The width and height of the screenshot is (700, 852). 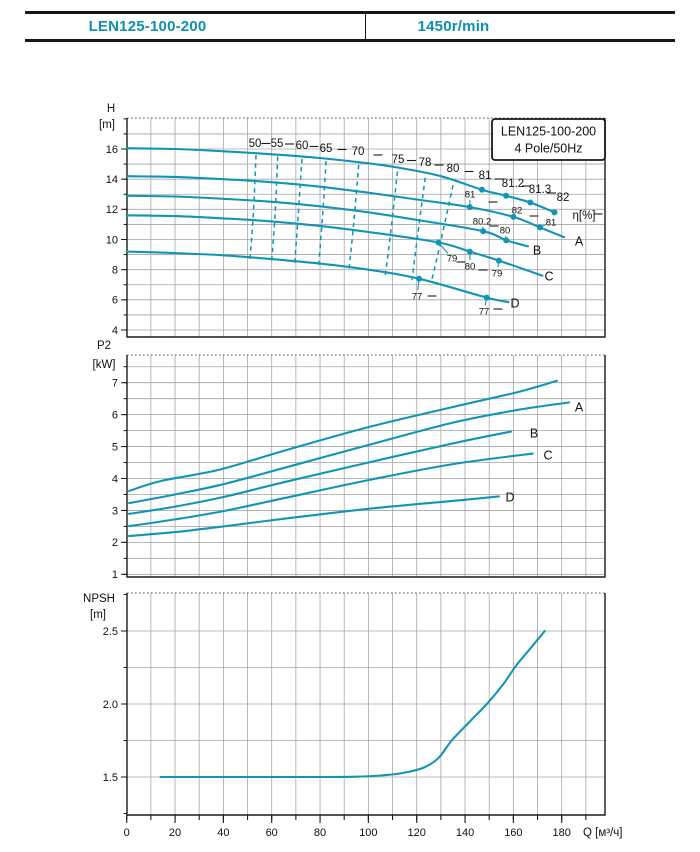 I want to click on x-tick-label: 60, so click(x=272, y=833).